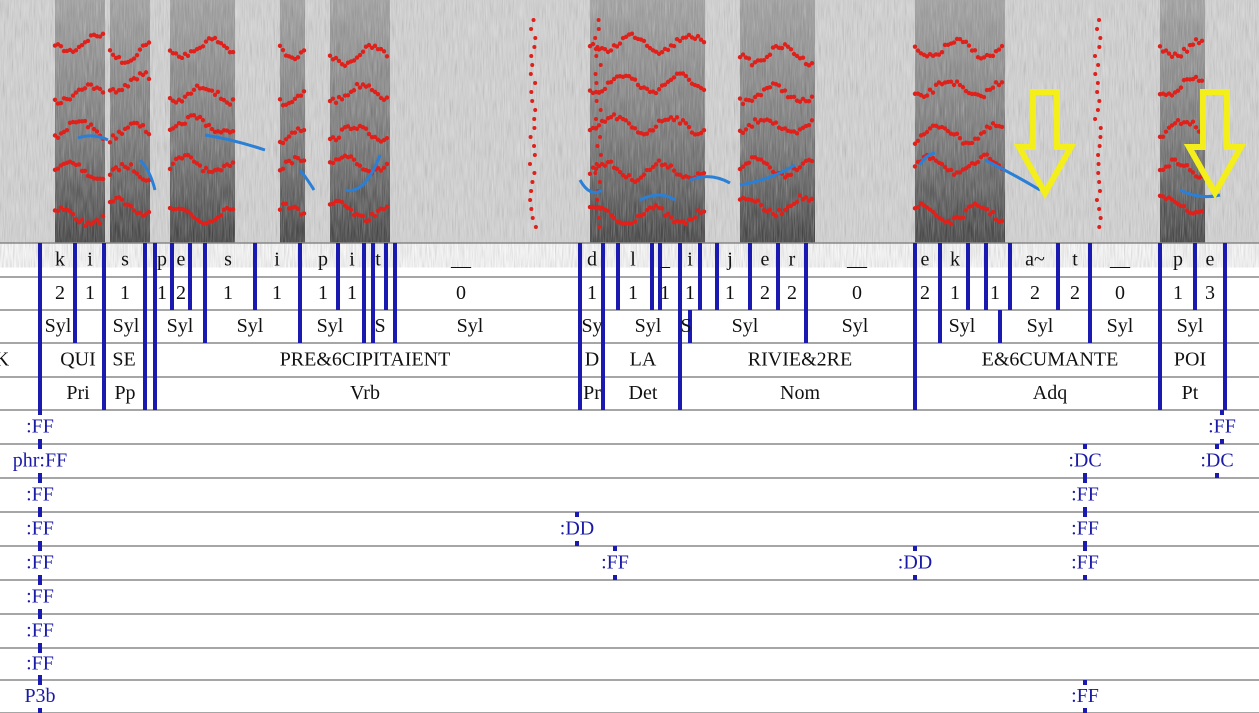  What do you see at coordinates (592, 360) in the screenshot?
I see `interval-label: D` at bounding box center [592, 360].